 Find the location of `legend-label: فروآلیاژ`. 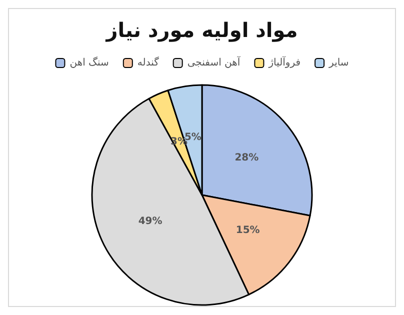

legend-label: فروآلیاژ is located at coordinates (284, 62).